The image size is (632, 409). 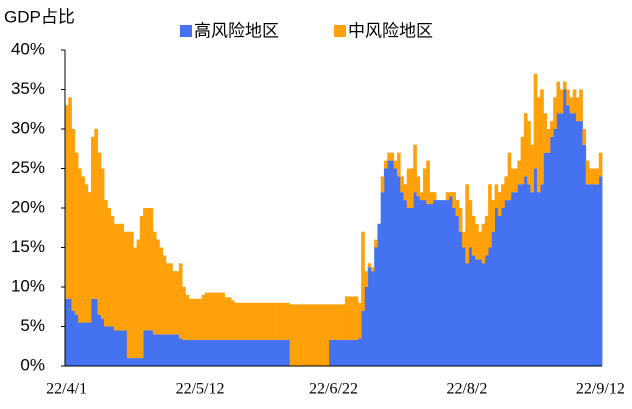 What do you see at coordinates (28, 48) in the screenshot?
I see `y-tick-label: 40%` at bounding box center [28, 48].